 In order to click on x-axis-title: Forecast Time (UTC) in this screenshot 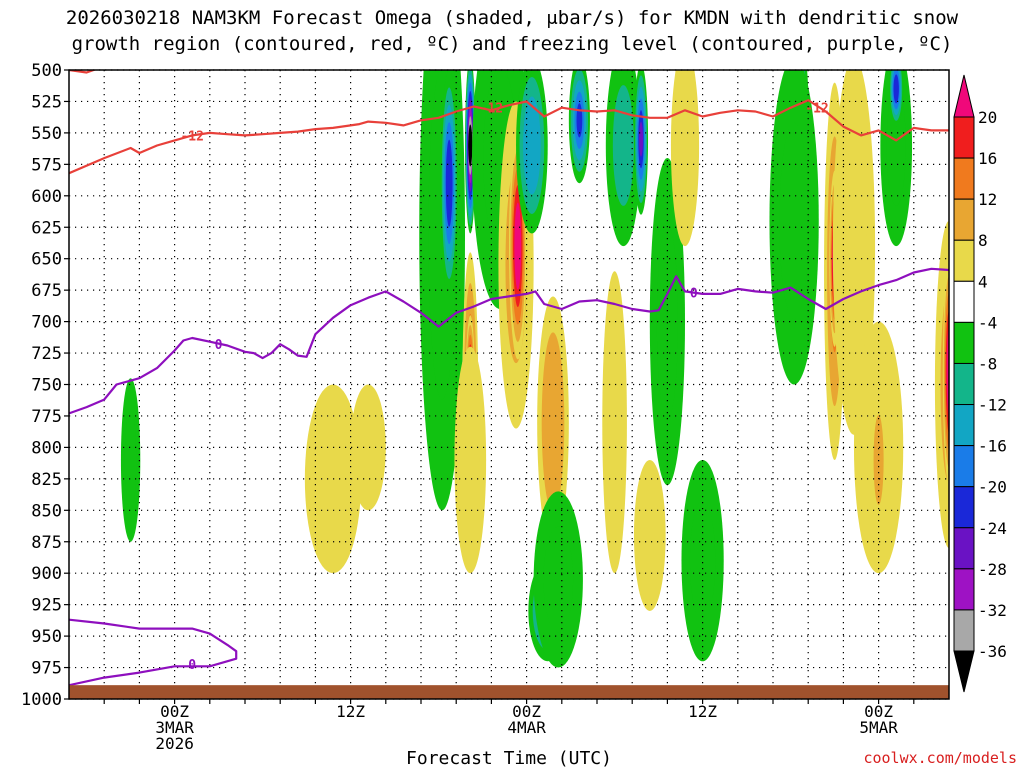, I will do `click(509, 758)`.